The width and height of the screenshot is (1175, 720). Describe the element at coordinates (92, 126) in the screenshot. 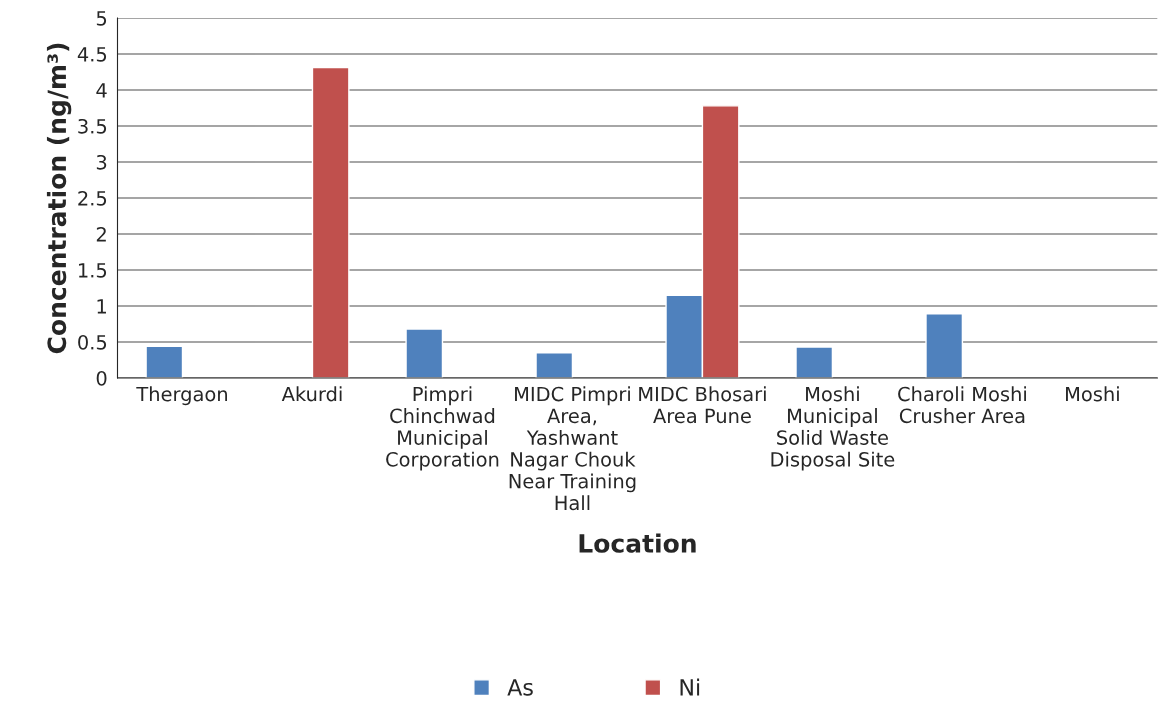

I see `y-tick-label: 3.5` at that location.